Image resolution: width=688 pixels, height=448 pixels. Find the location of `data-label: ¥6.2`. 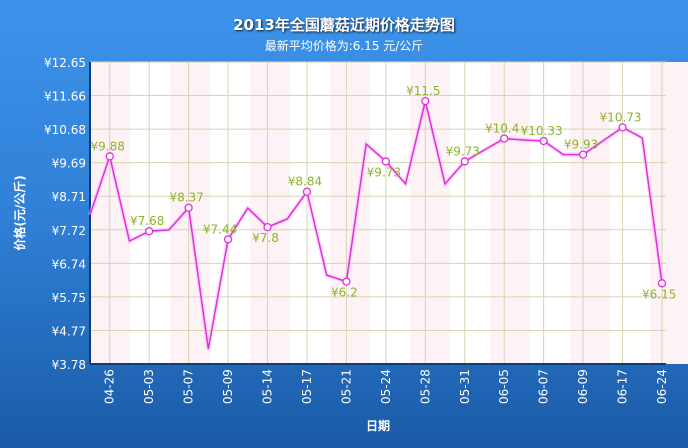

data-label: ¥6.2 is located at coordinates (344, 293).